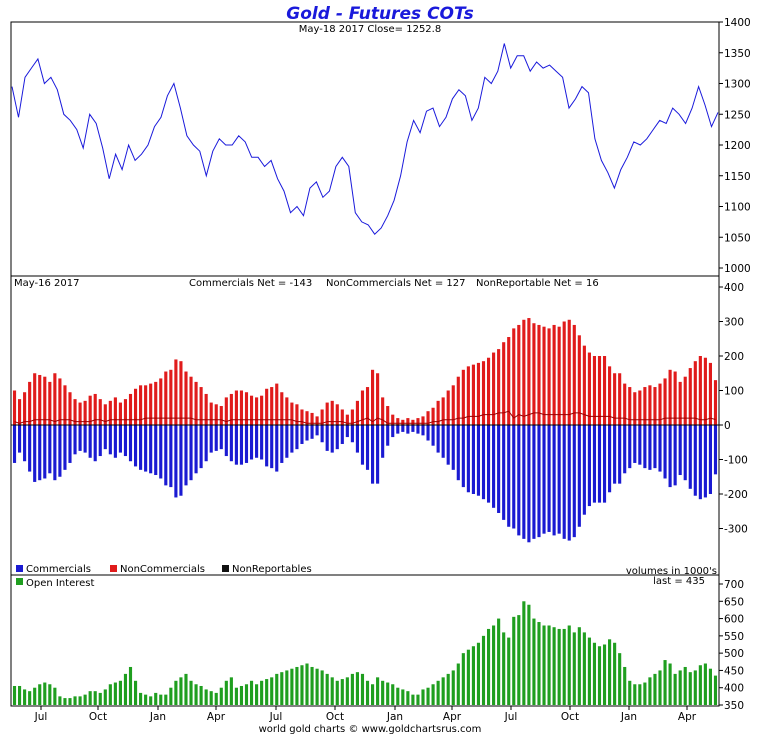 The image size is (760, 735). What do you see at coordinates (733, 409) in the screenshot?
I see `cot-y-axis: -300 -200 -100 0 100 200 300 400` at bounding box center [733, 409].